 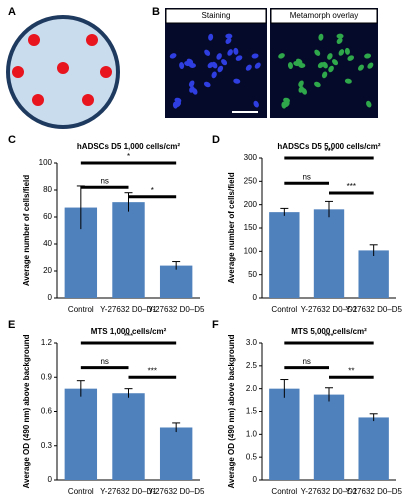 I want to click on caption: Metamorph overlay, so click(x=324, y=15).